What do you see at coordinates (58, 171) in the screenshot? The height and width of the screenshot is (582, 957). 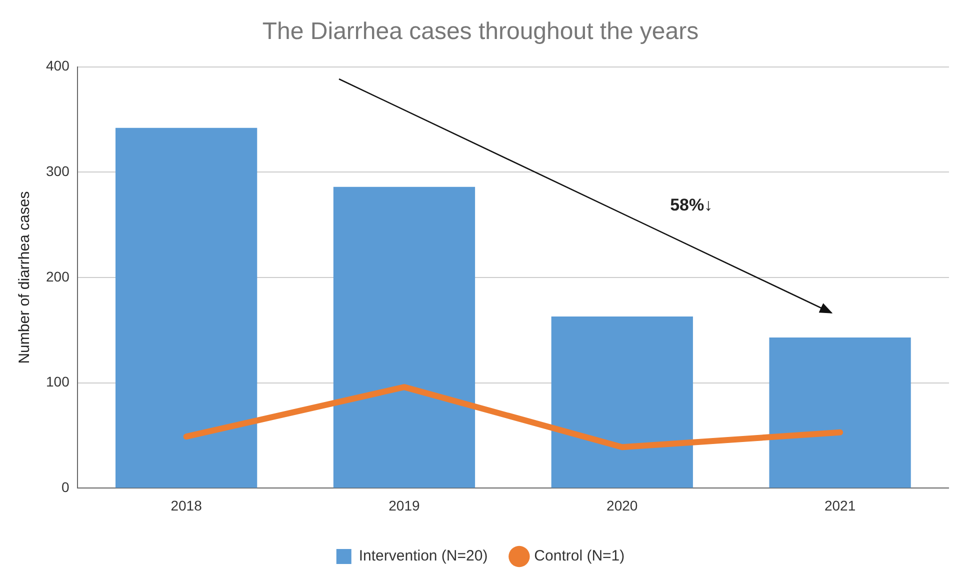 I see `y-tick-label: 300` at bounding box center [58, 171].